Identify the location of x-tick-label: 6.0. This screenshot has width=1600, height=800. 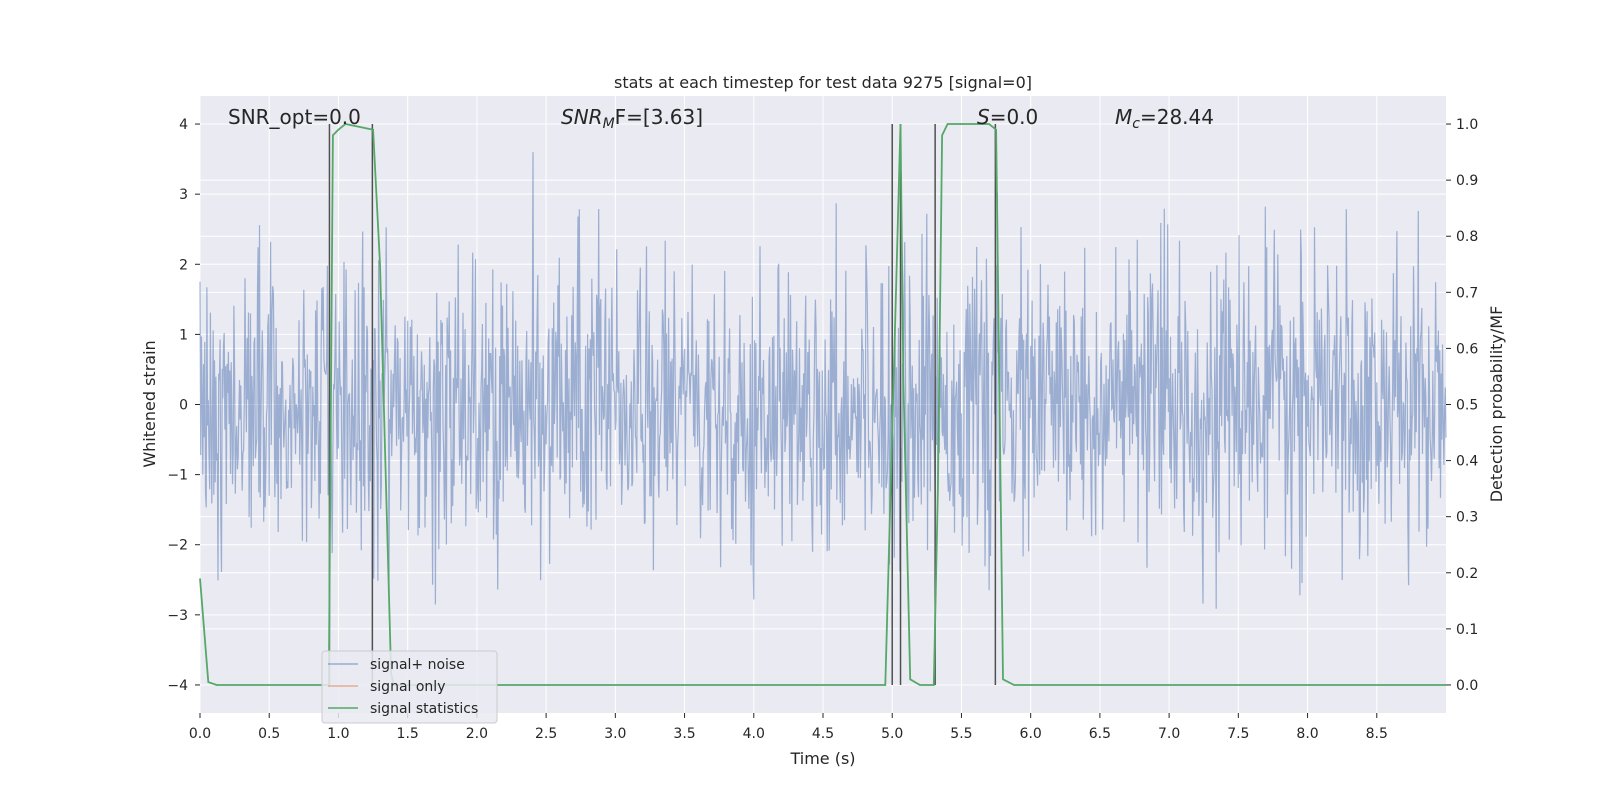
(1031, 734).